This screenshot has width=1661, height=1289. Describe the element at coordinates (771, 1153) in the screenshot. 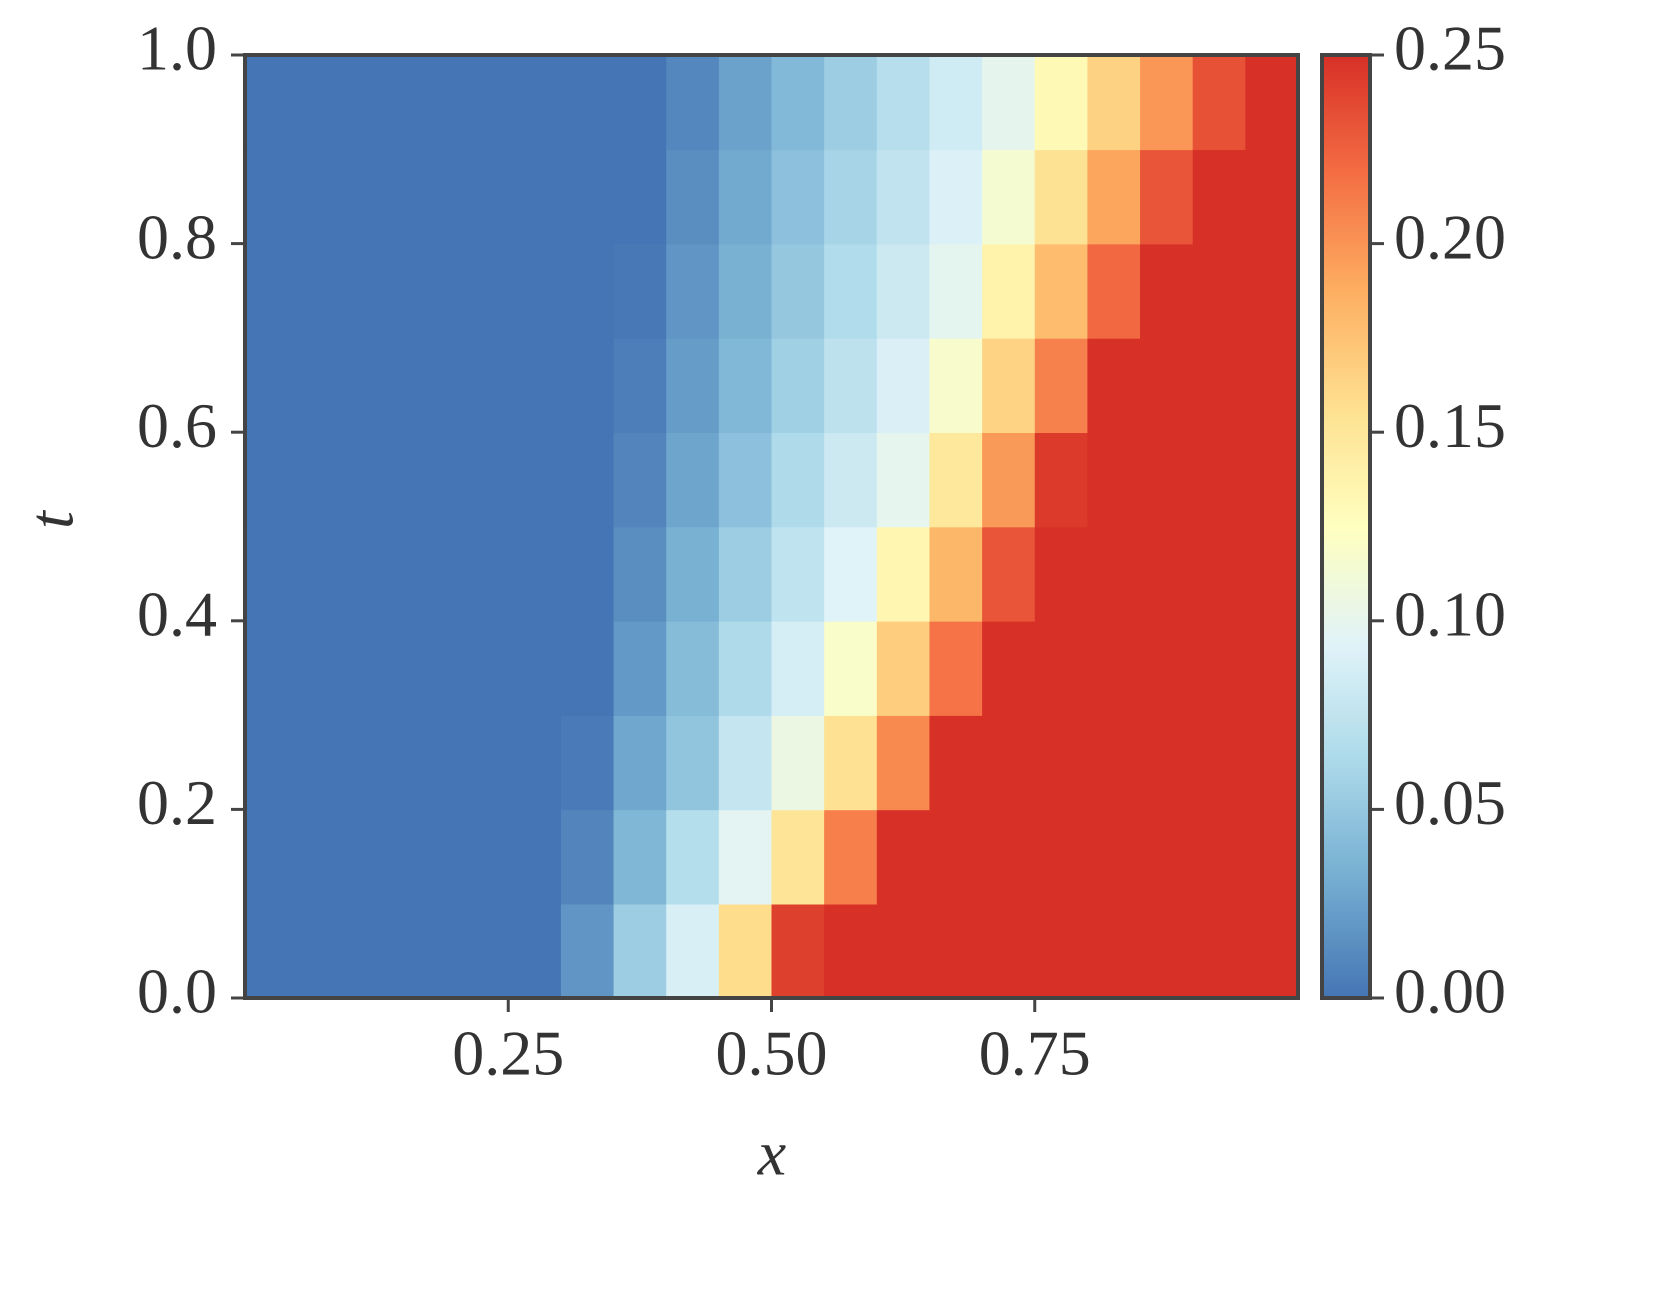

I see `x-axis-label: x` at that location.